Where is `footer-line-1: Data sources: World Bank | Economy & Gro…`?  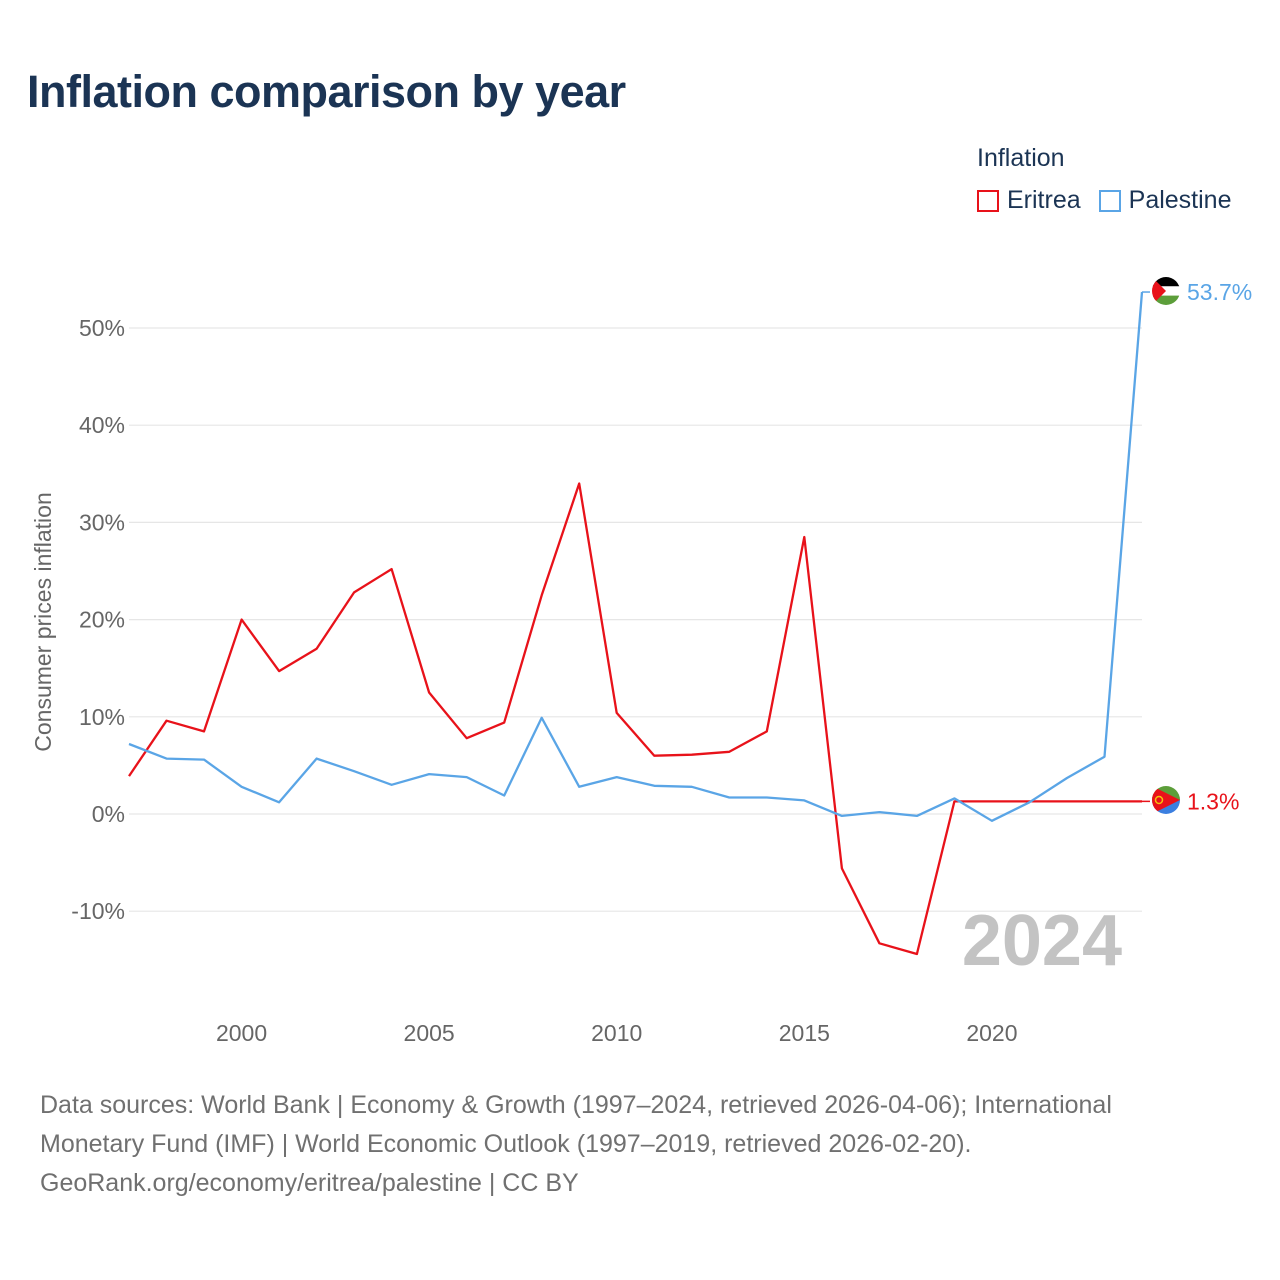
footer-line-1: Data sources: World Bank | Economy & Gro… is located at coordinates (576, 1105).